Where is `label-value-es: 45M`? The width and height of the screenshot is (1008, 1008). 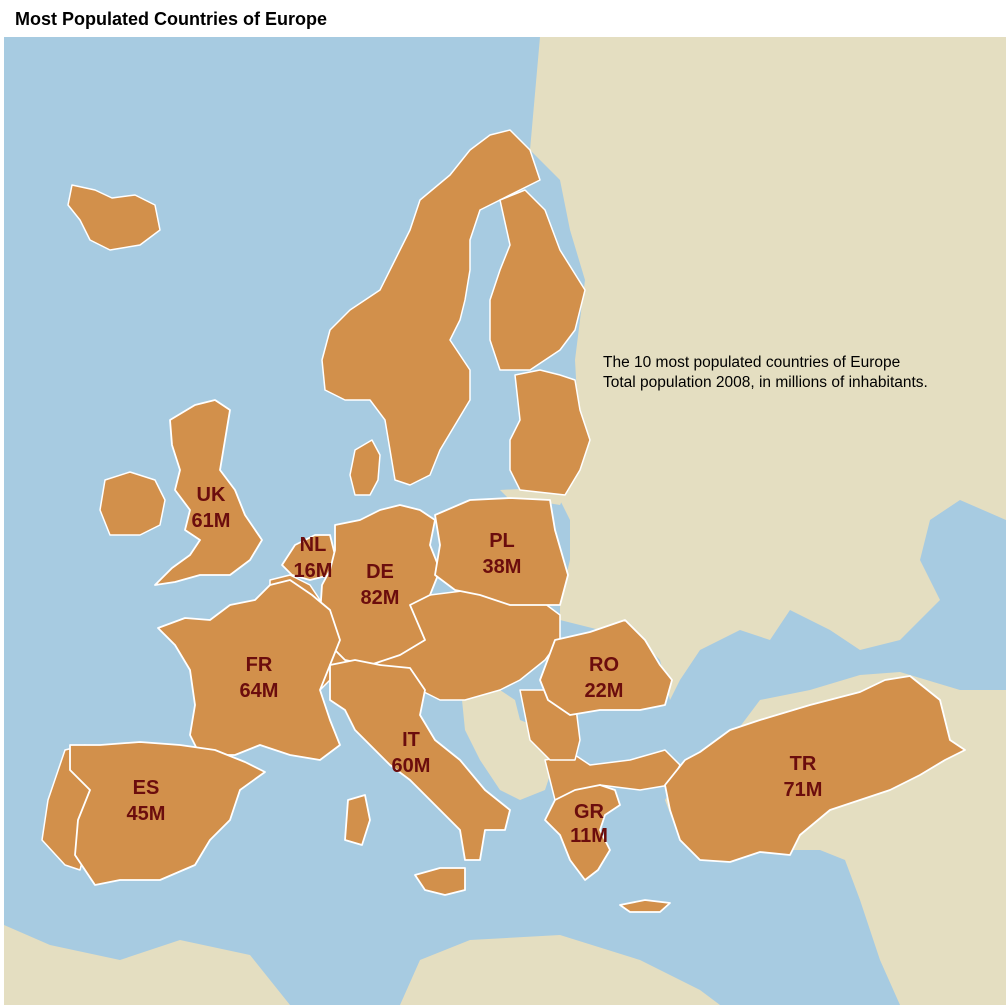
label-value-es: 45M is located at coordinates (146, 814).